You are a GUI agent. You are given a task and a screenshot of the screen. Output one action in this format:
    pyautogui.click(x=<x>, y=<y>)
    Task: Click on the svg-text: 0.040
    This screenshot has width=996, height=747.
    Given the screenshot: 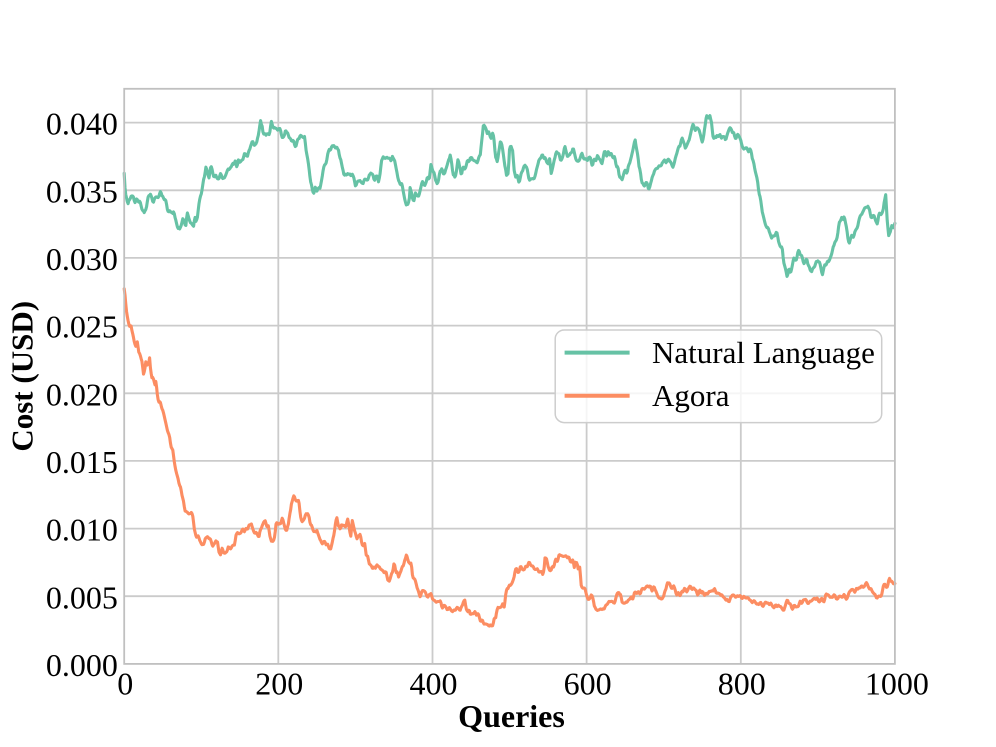 What is the action you would take?
    pyautogui.click(x=82, y=124)
    